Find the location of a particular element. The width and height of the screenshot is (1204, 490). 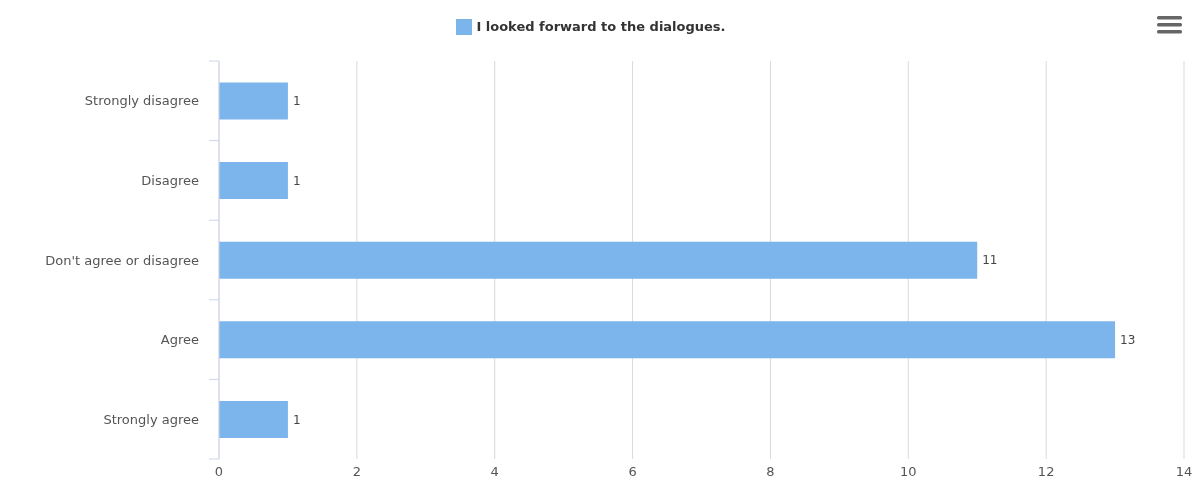

data-label: 11 is located at coordinates (990, 260).